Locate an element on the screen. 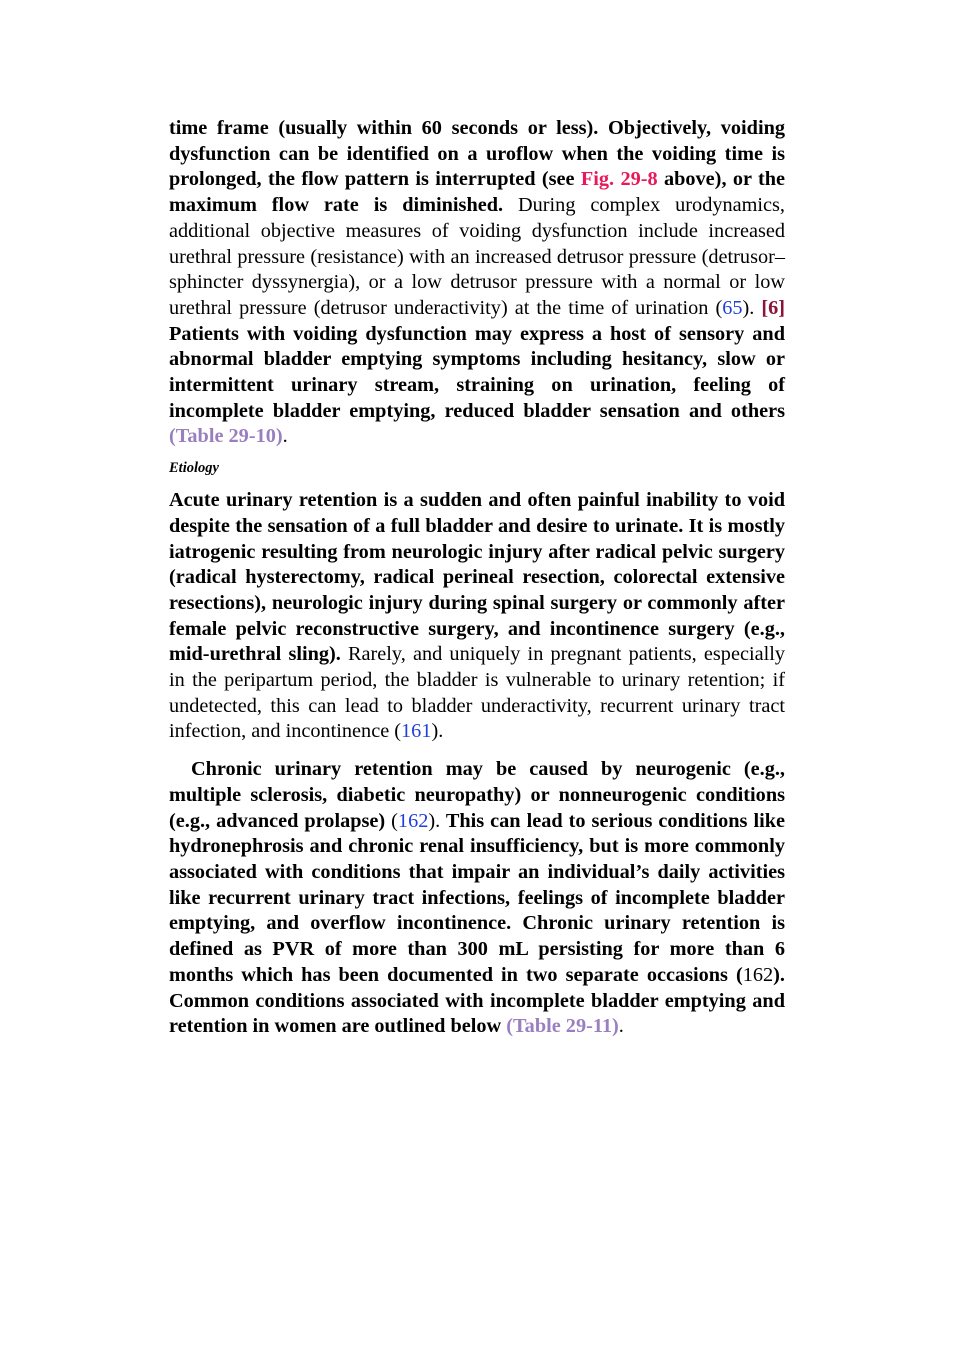 The image size is (954, 1350). table-link: (Table 29-10) is located at coordinates (226, 436).